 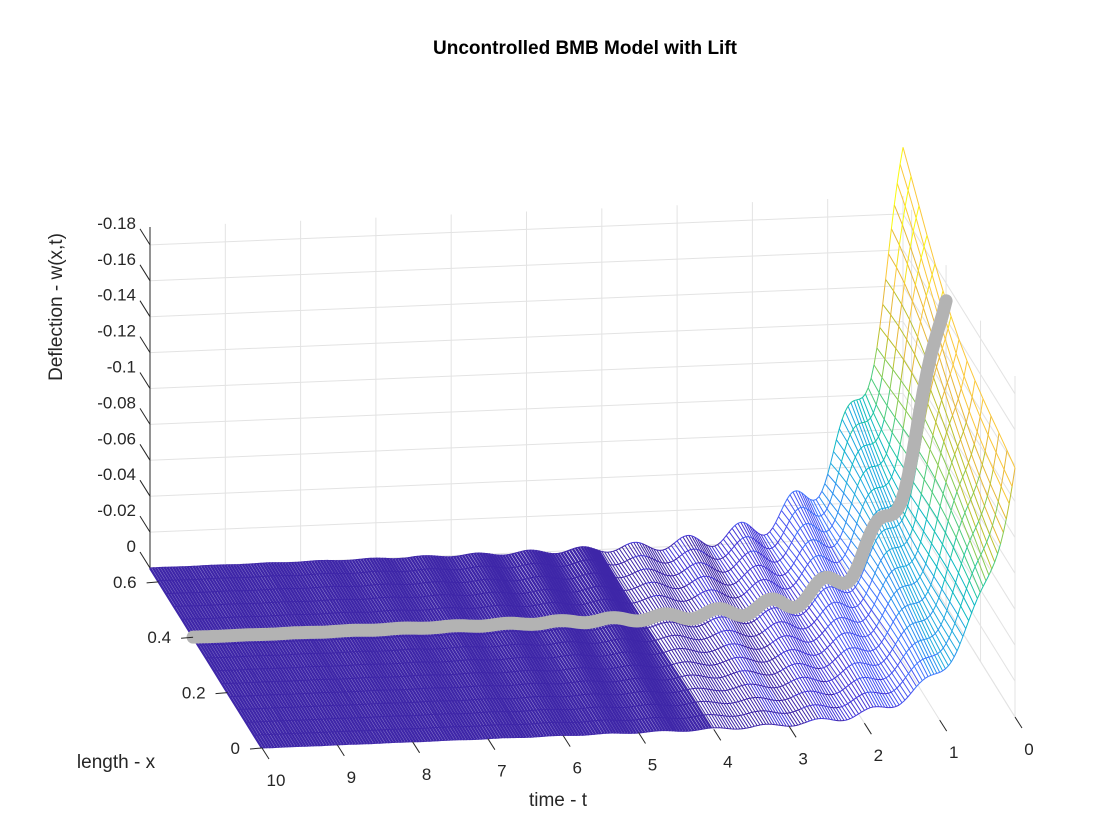 What do you see at coordinates (351, 777) in the screenshot?
I see `x-tick-label: 9` at bounding box center [351, 777].